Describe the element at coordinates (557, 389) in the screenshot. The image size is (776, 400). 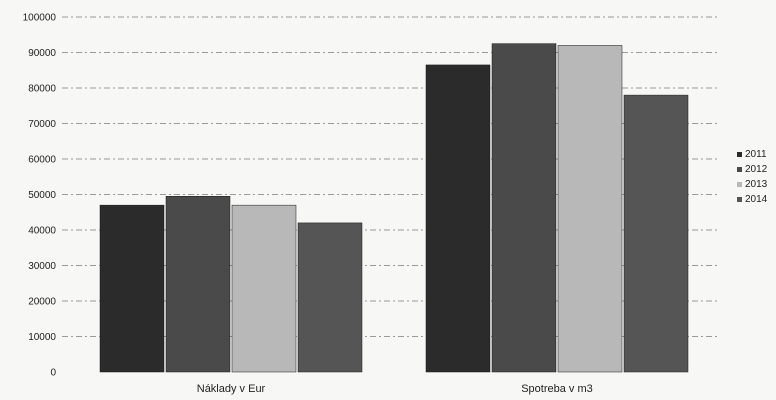
I see `x-category-label: Spotreba v m3` at that location.